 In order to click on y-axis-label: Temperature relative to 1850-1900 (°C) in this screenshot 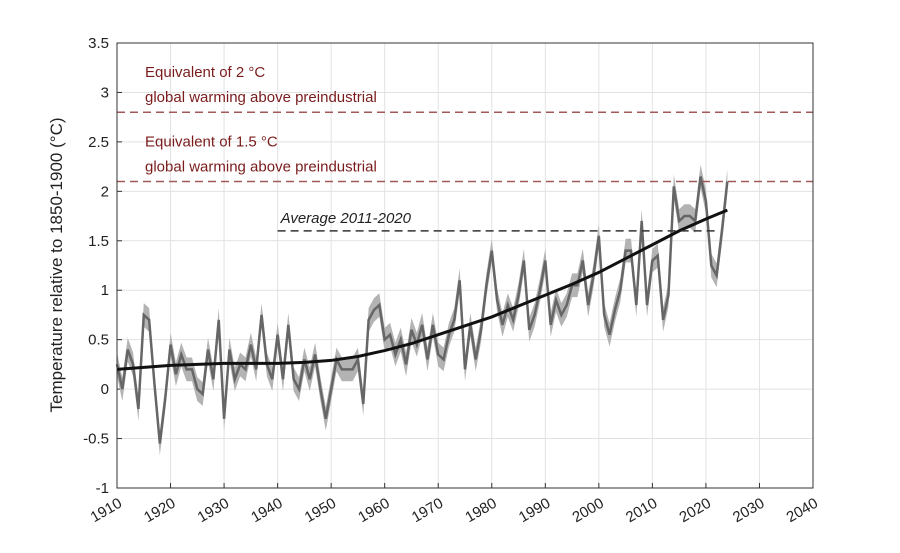, I will do `click(56, 264)`.